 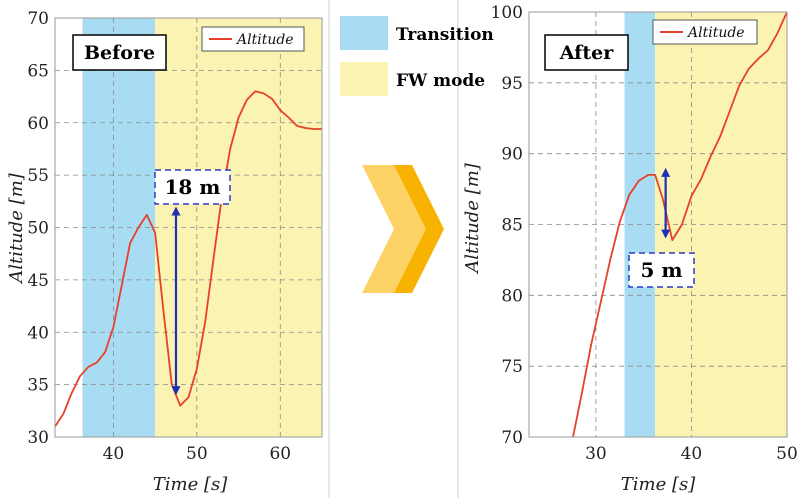 I want to click on after-title: After, so click(x=586, y=53).